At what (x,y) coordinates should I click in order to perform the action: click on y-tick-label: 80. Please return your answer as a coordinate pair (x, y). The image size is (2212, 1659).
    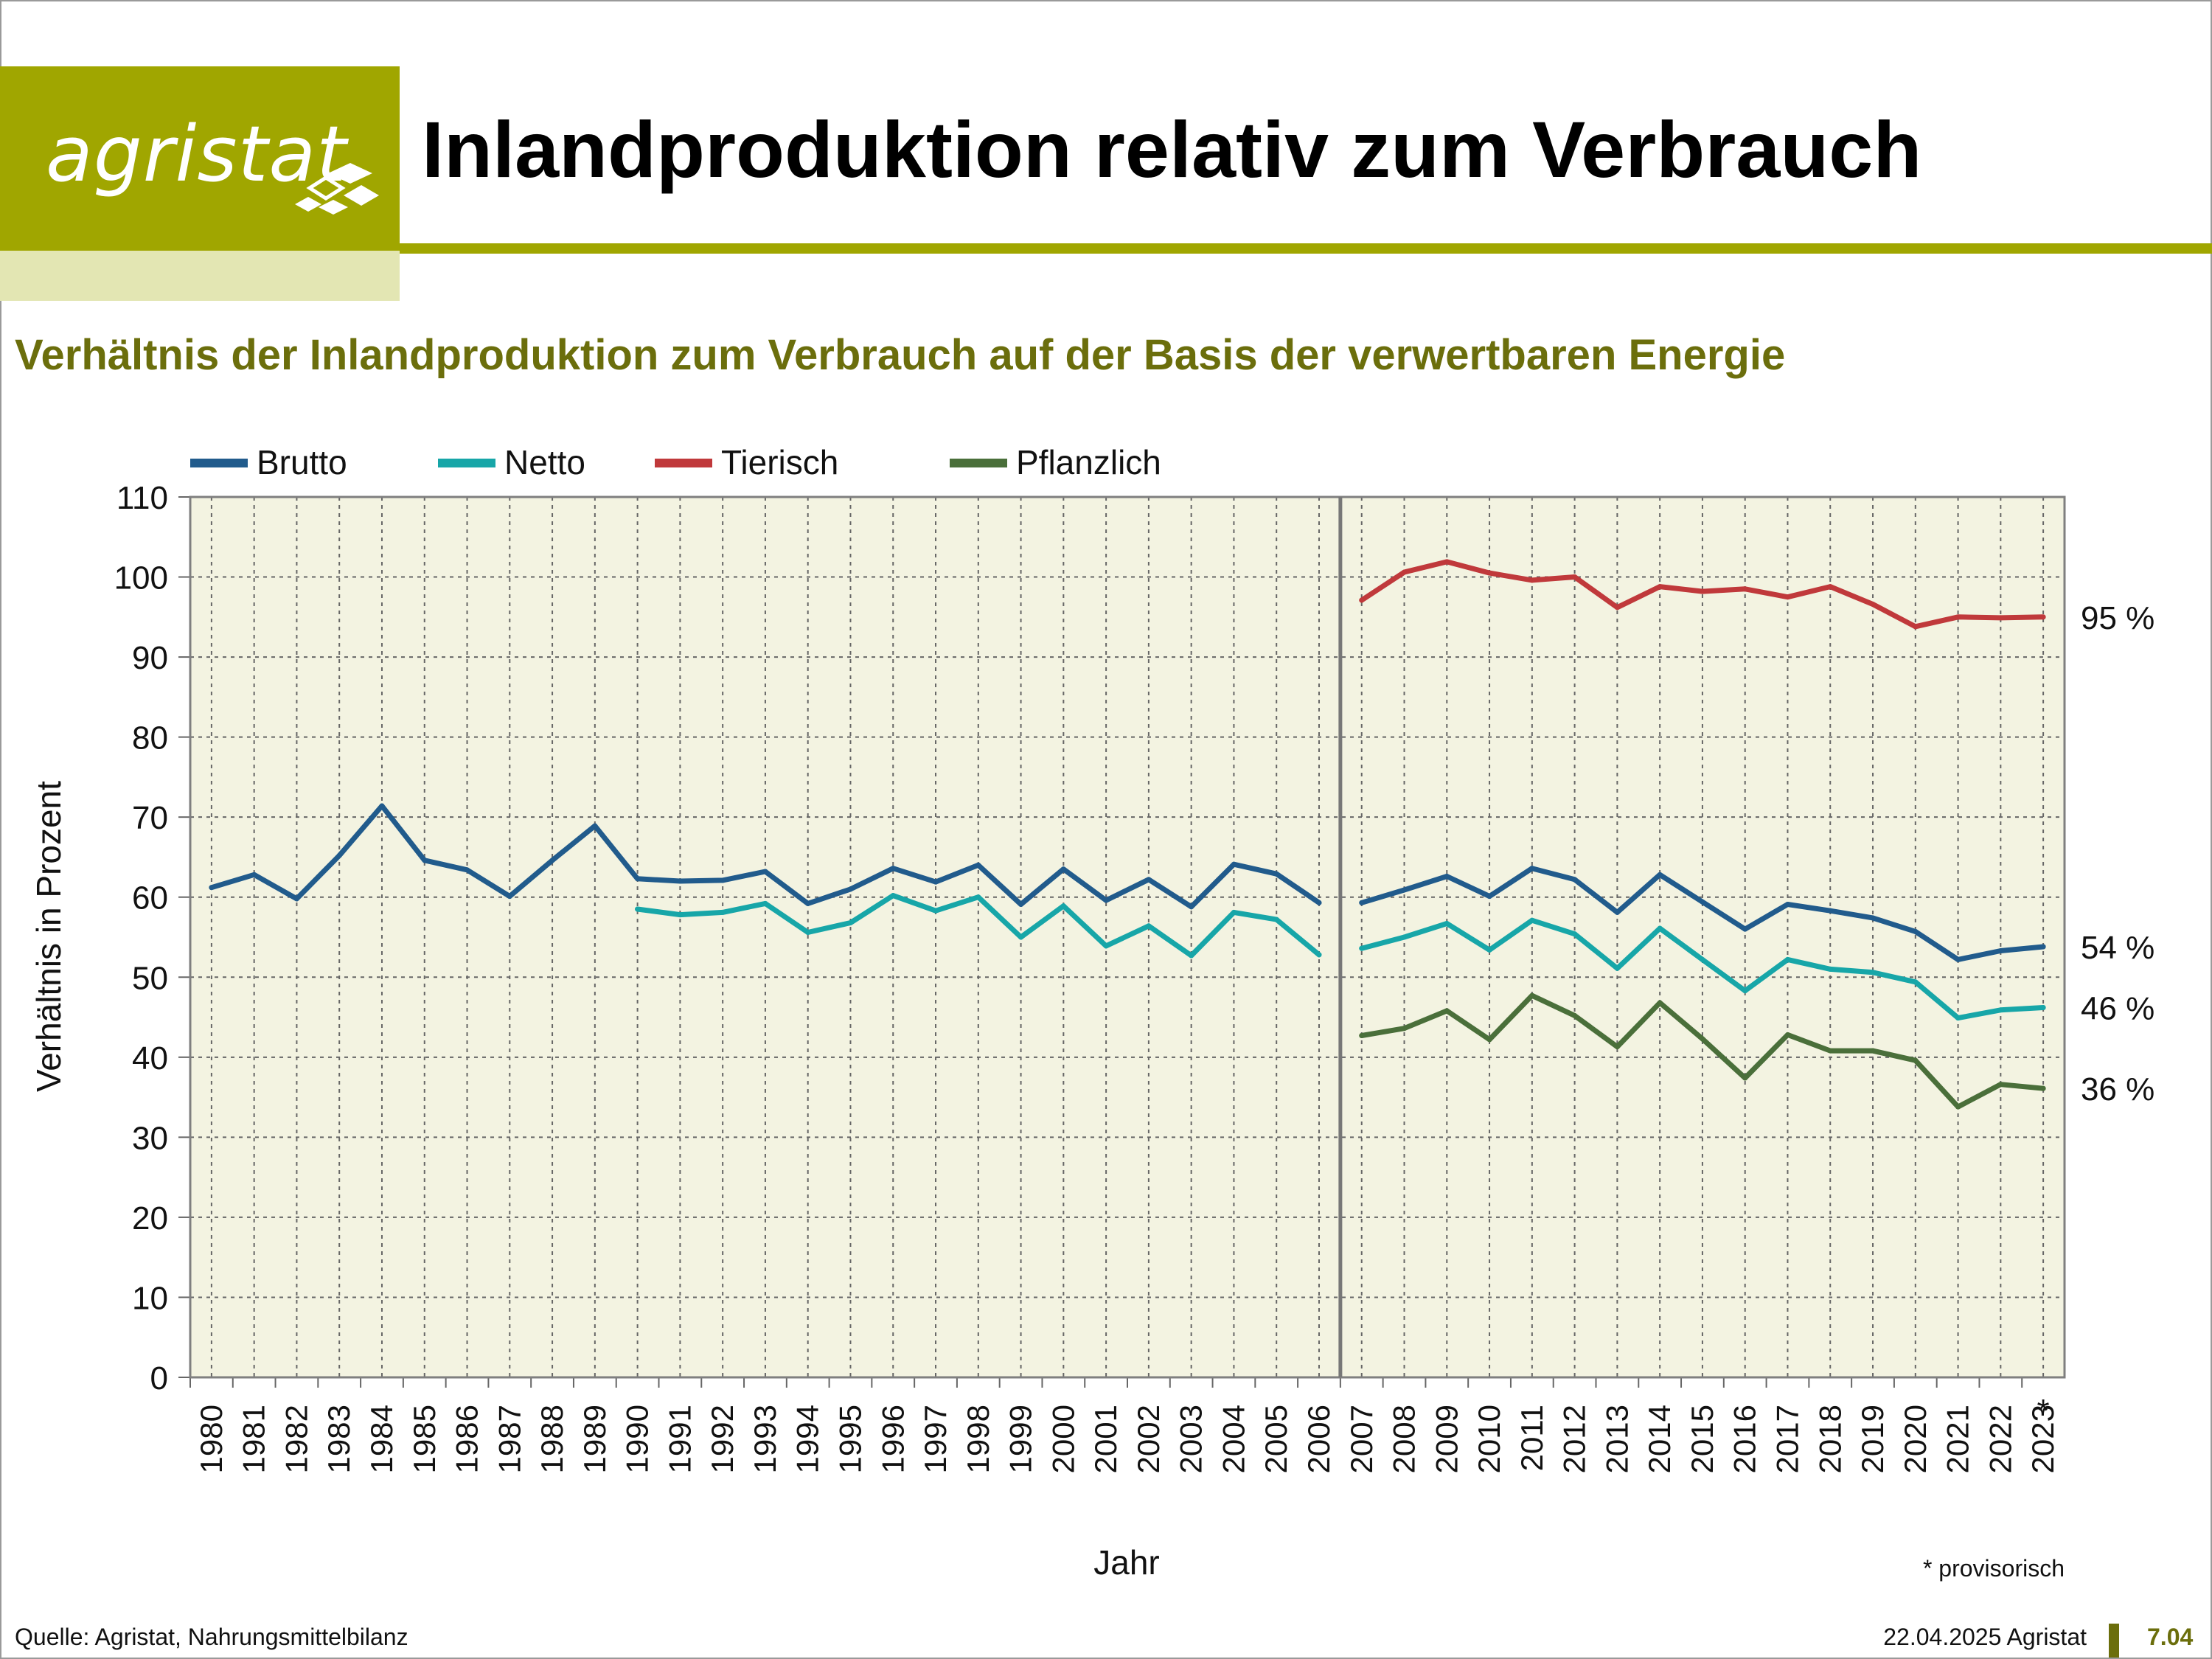
    Looking at the image, I should click on (150, 738).